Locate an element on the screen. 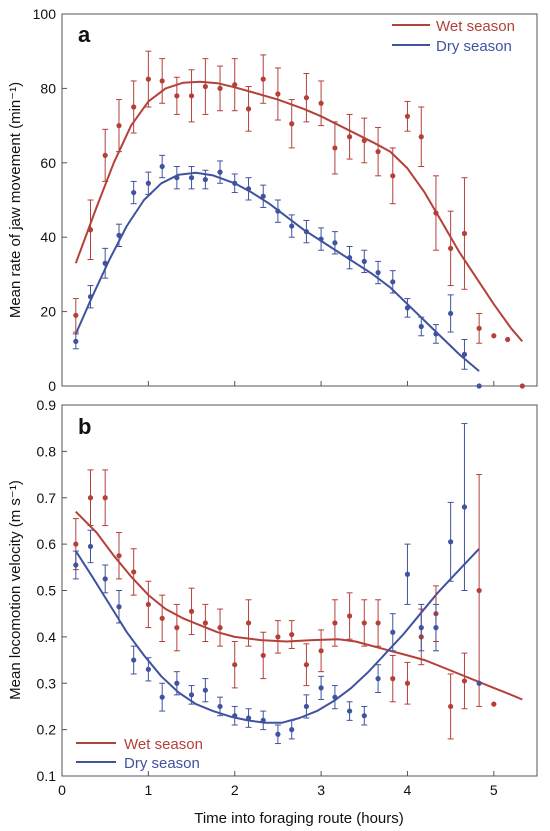 This screenshot has width=550, height=831. x-tick-label-1: 1 is located at coordinates (148, 790).